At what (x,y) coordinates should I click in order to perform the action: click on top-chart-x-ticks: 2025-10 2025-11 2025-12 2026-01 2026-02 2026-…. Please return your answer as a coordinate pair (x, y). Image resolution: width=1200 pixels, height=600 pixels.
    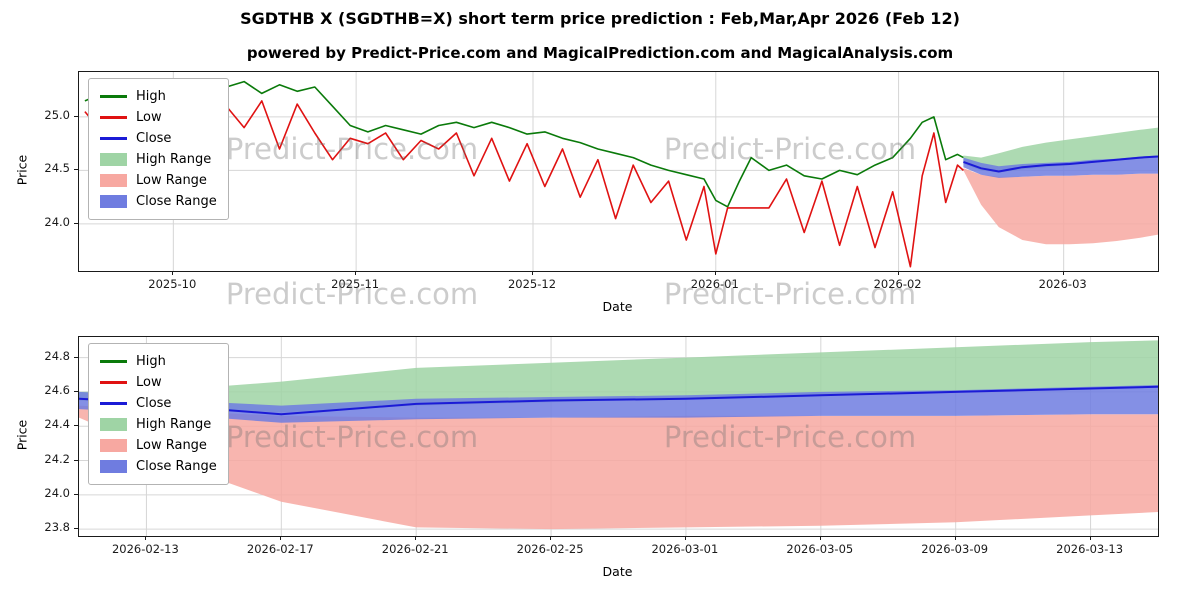
    Looking at the image, I should click on (618, 283).